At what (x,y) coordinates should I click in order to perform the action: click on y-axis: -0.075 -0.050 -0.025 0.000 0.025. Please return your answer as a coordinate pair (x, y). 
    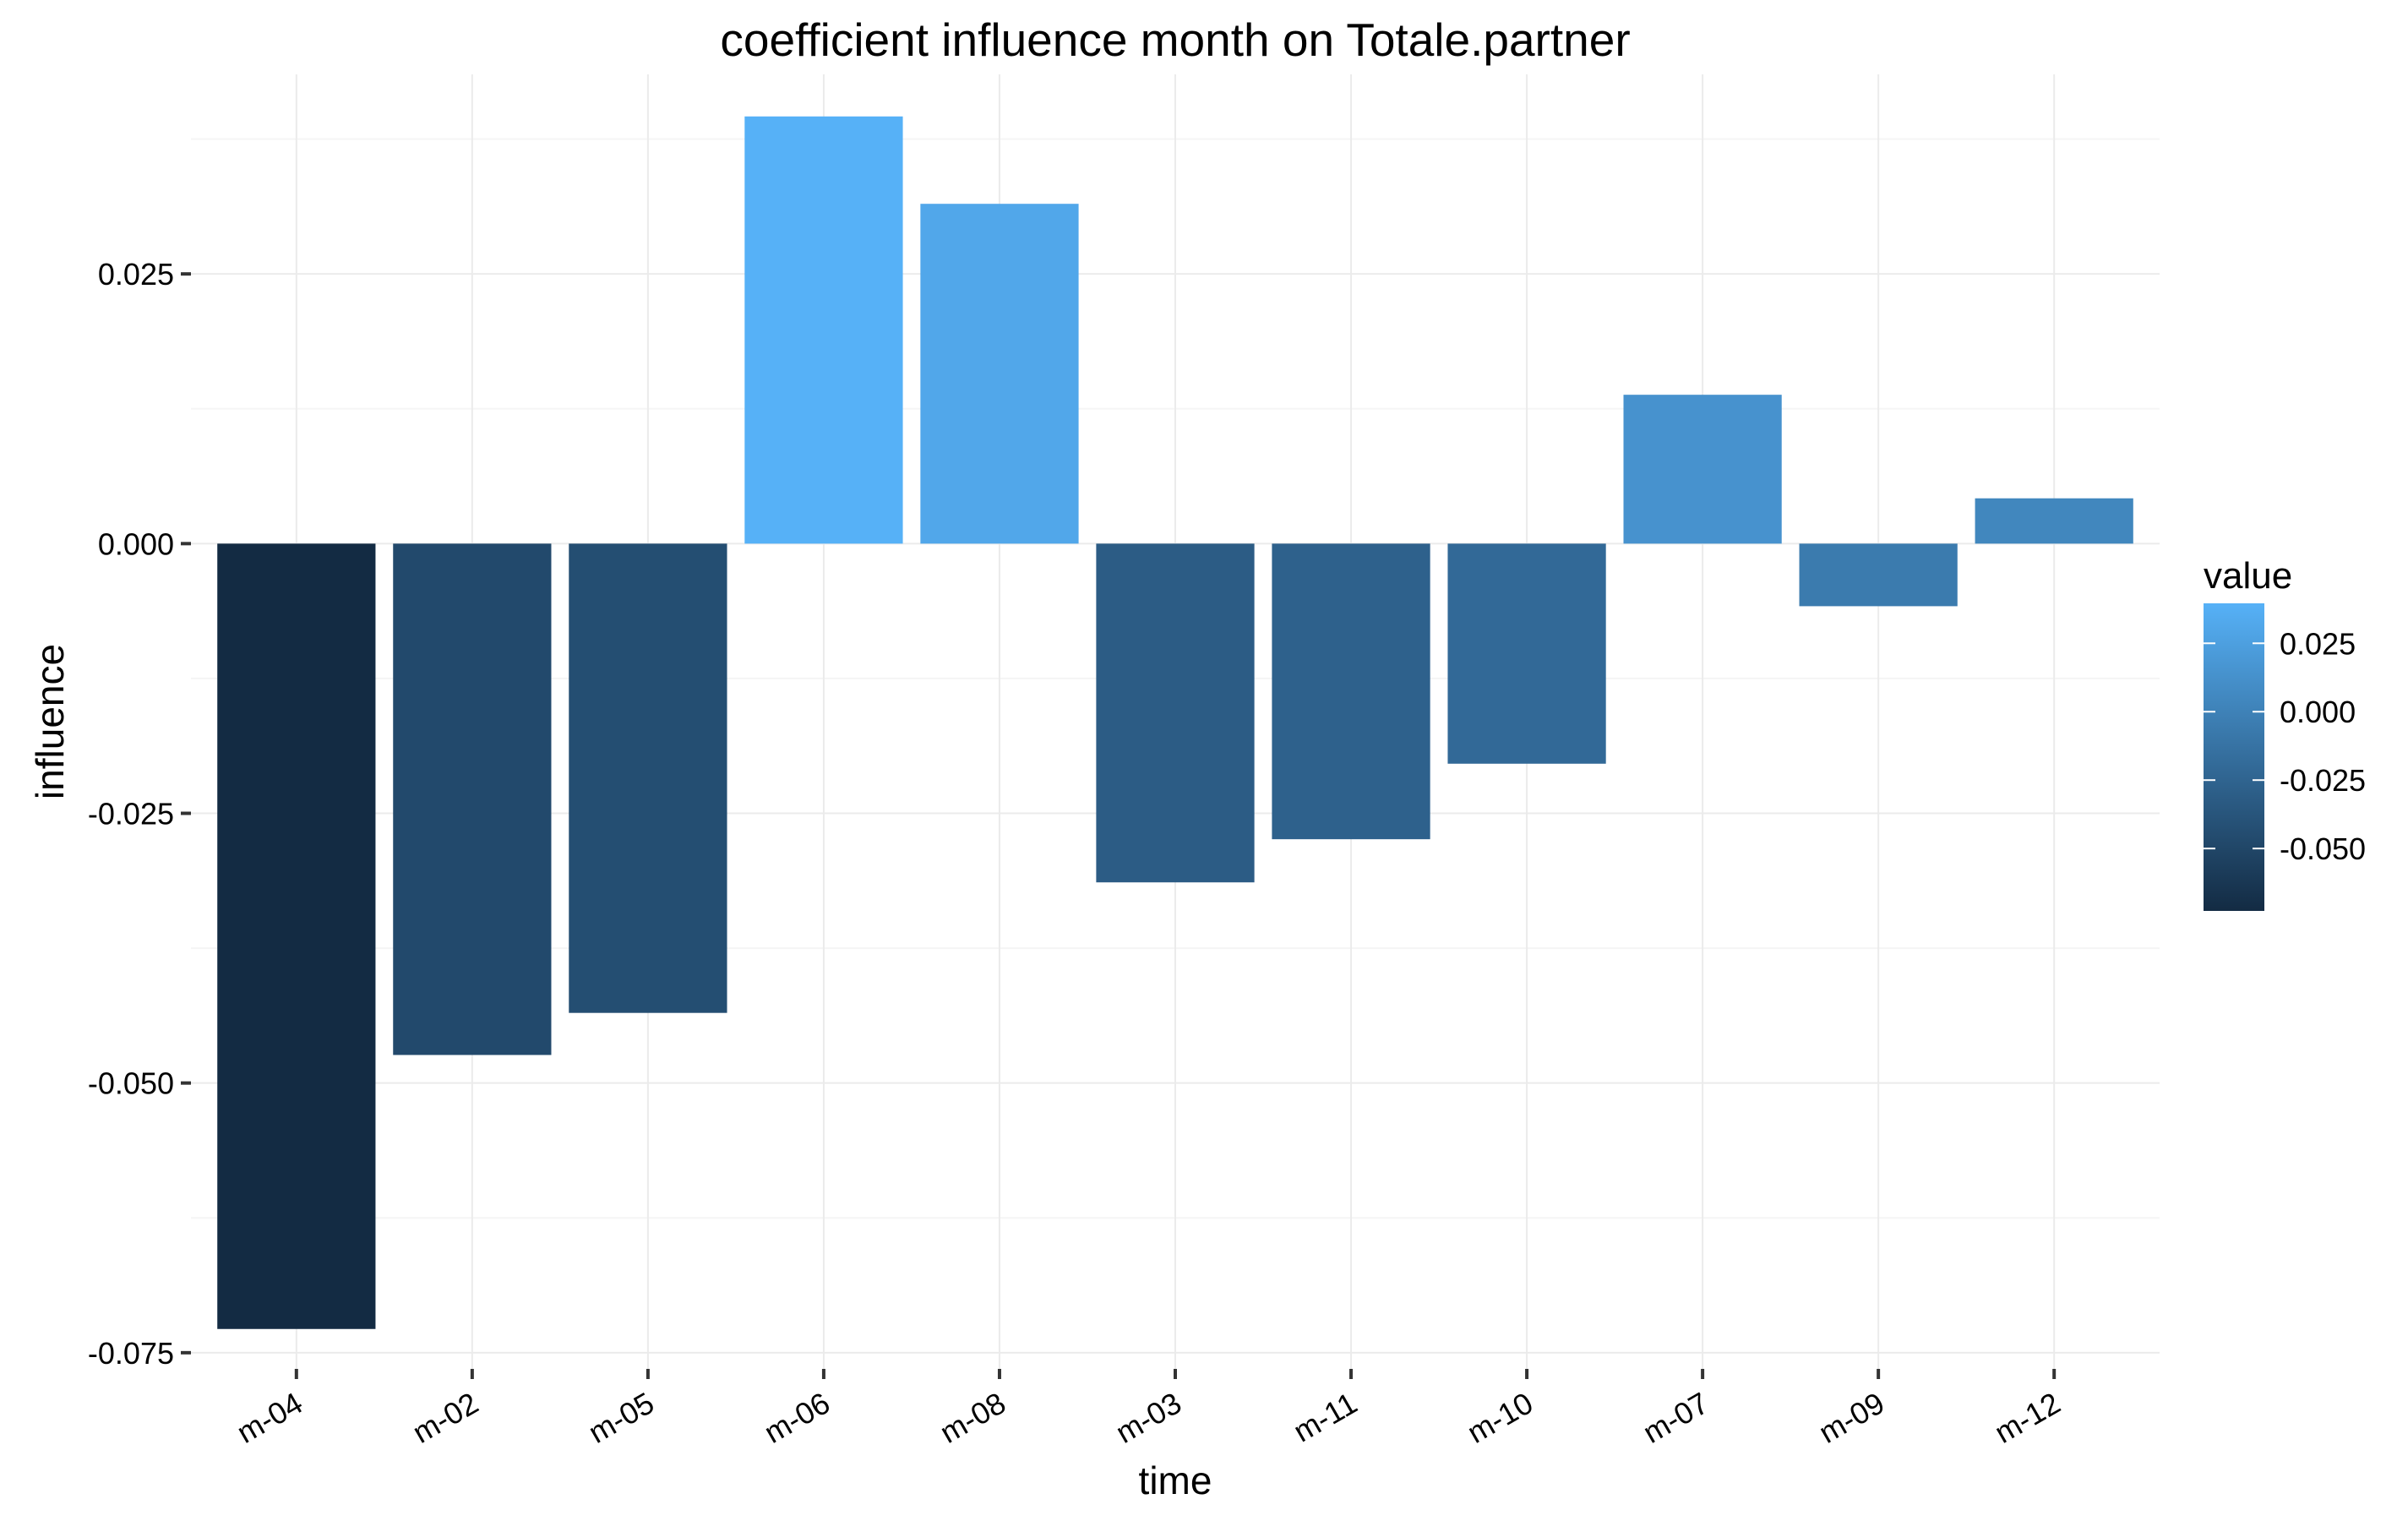
    Looking at the image, I should click on (139, 814).